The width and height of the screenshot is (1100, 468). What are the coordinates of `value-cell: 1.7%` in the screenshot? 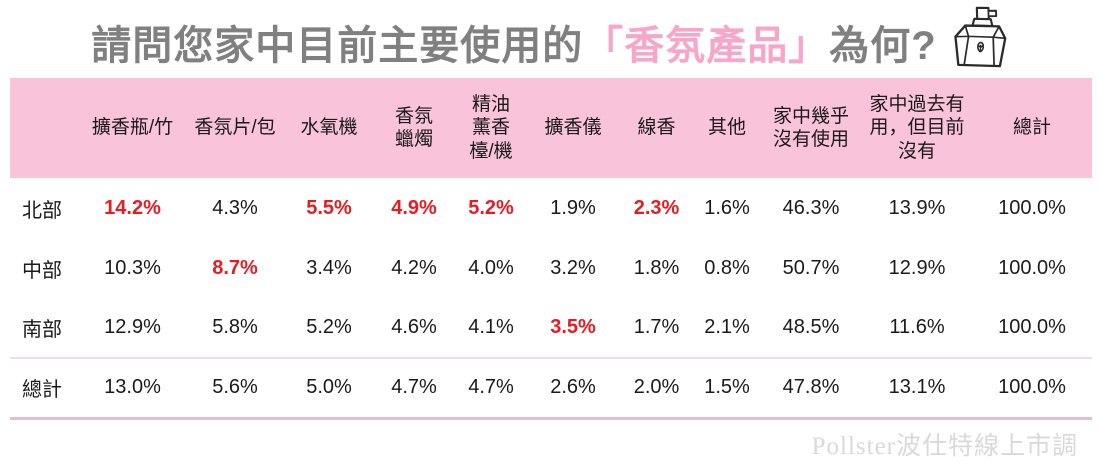 It's located at (656, 327).